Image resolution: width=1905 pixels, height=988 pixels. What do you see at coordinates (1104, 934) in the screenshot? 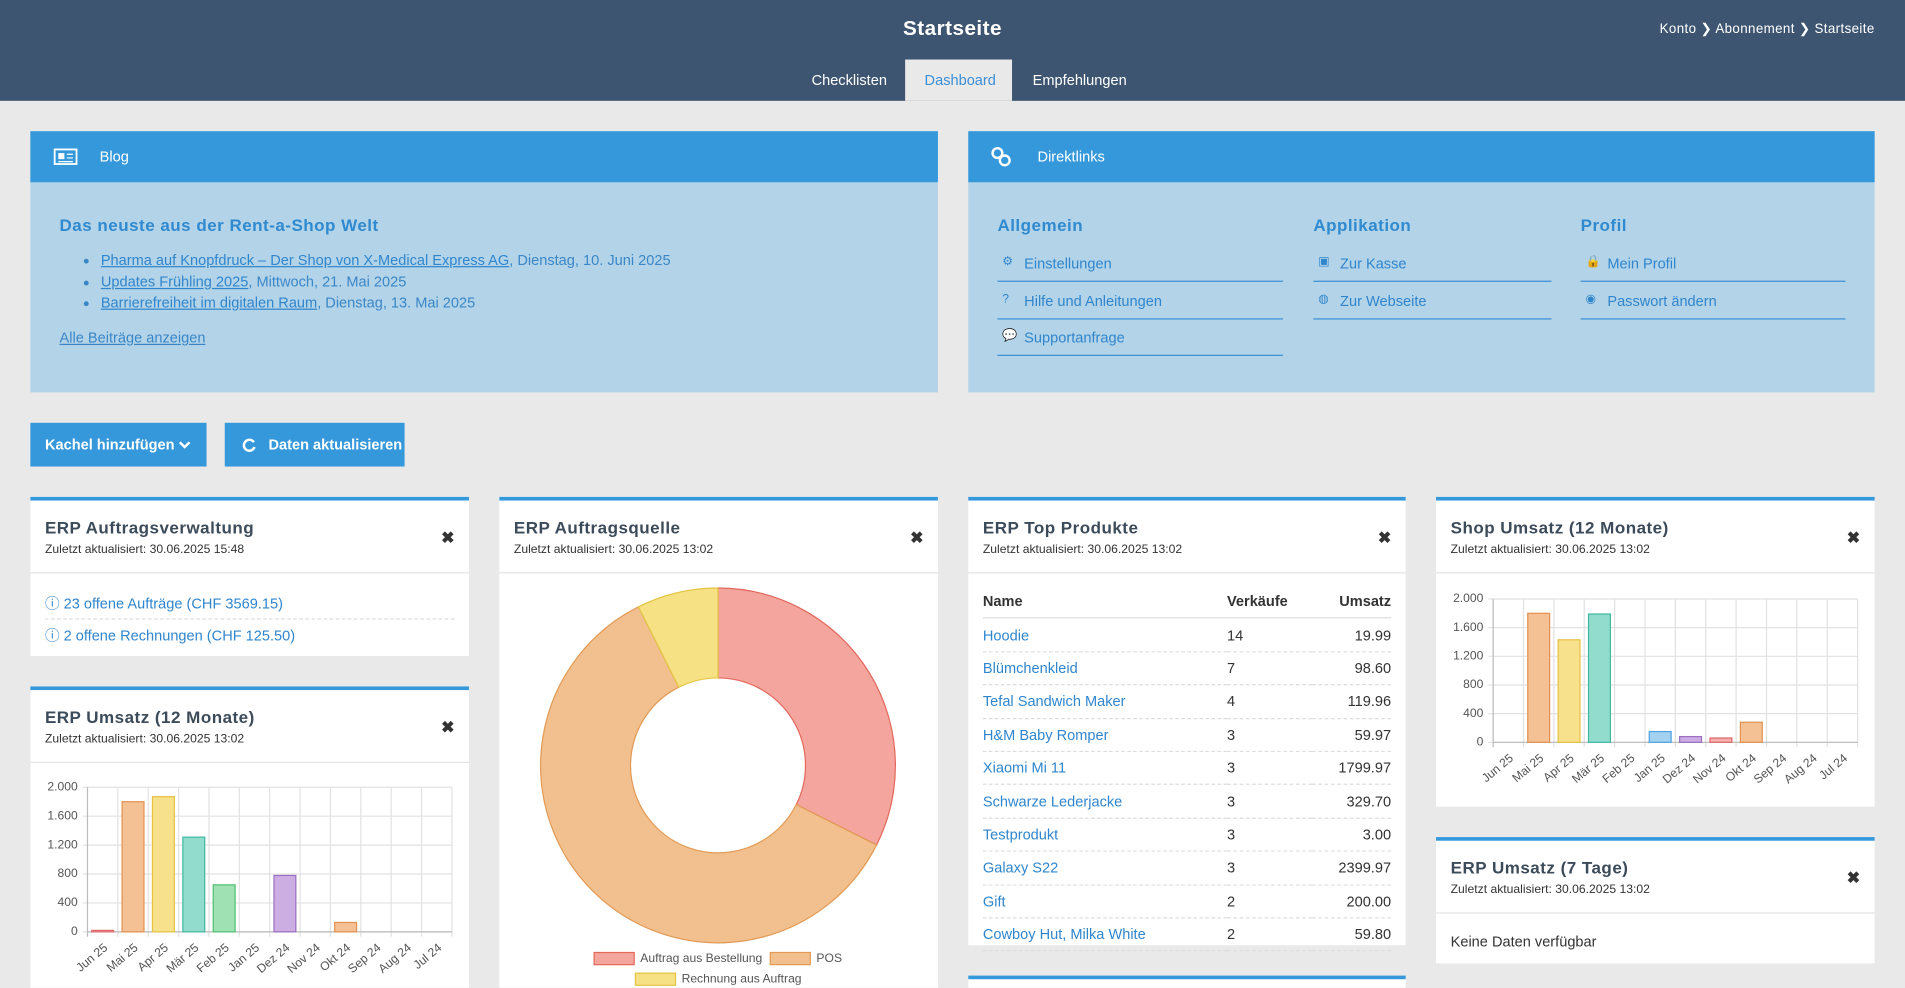
I see `product-name: Cowboy Hut, Milka White` at bounding box center [1104, 934].